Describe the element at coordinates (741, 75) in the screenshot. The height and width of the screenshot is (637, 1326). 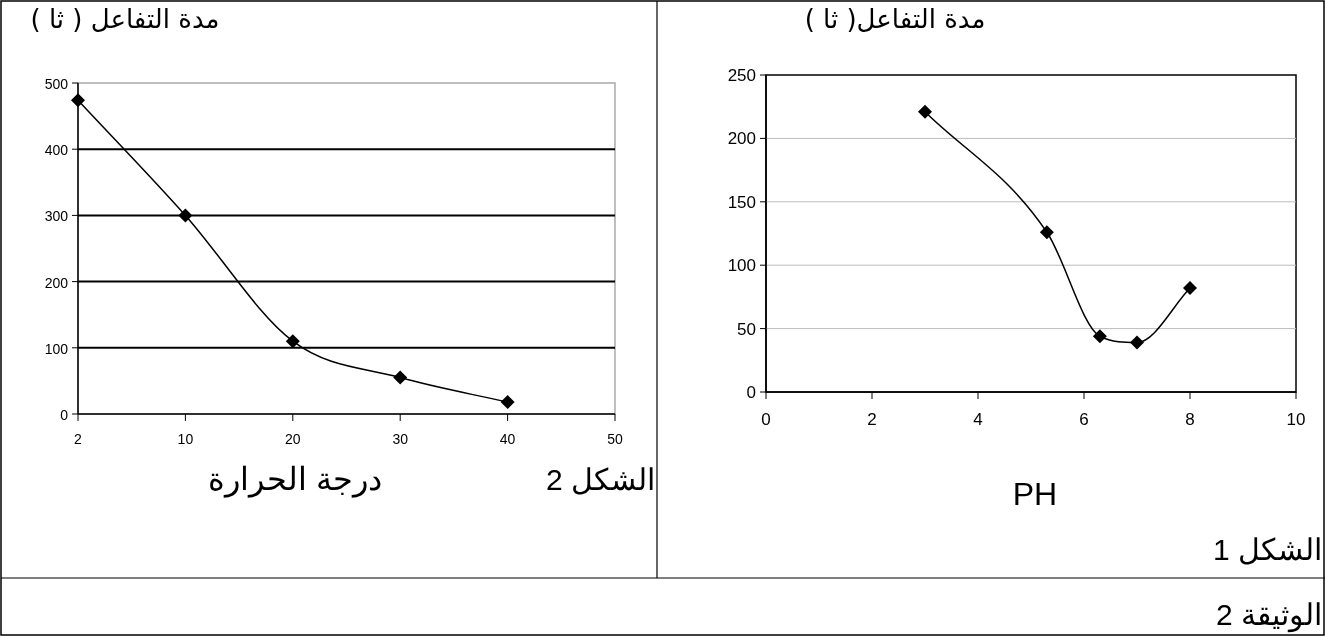
I see `y-tick-label: 250` at that location.